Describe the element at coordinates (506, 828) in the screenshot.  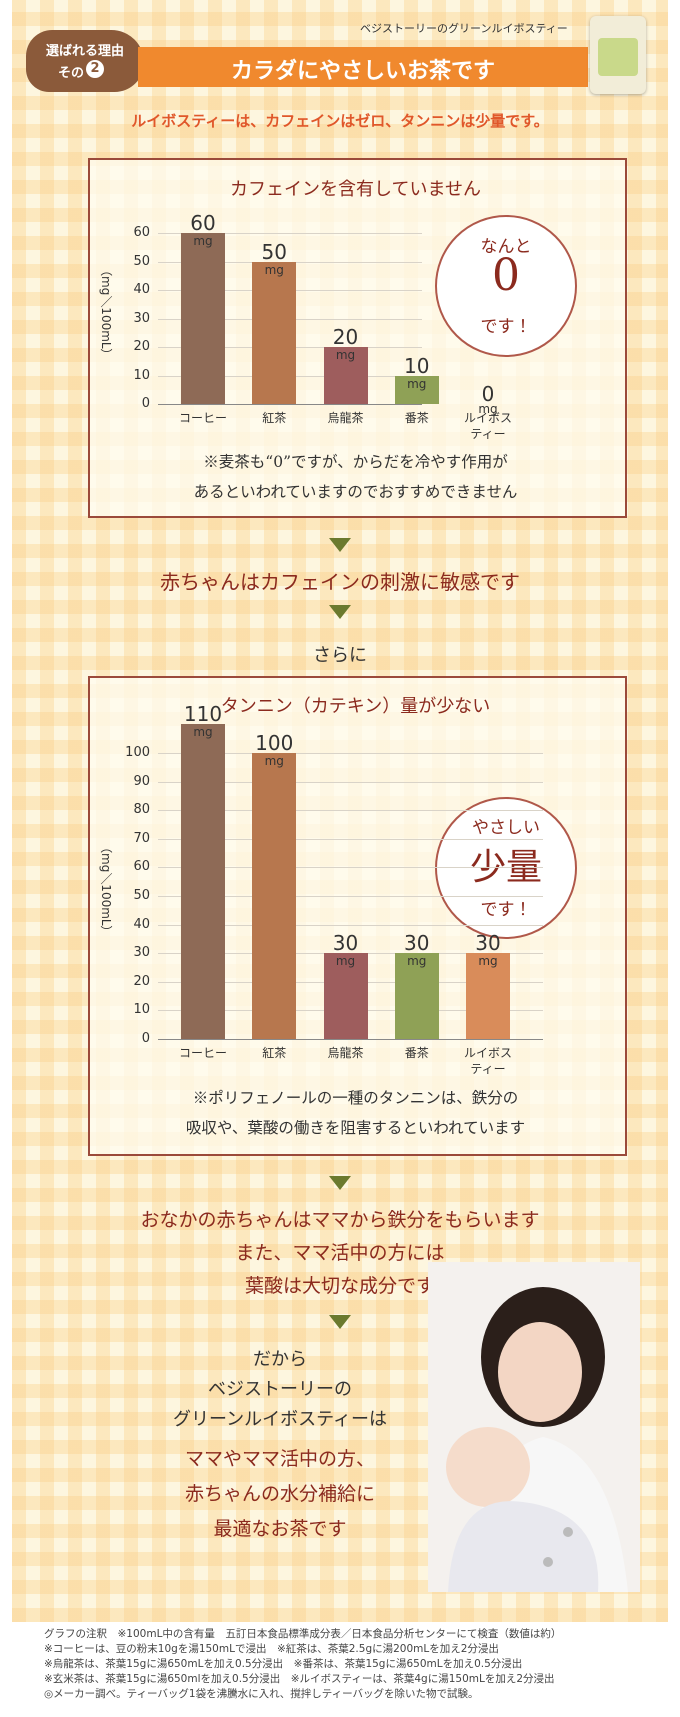
I see `callout-text: やさしい` at that location.